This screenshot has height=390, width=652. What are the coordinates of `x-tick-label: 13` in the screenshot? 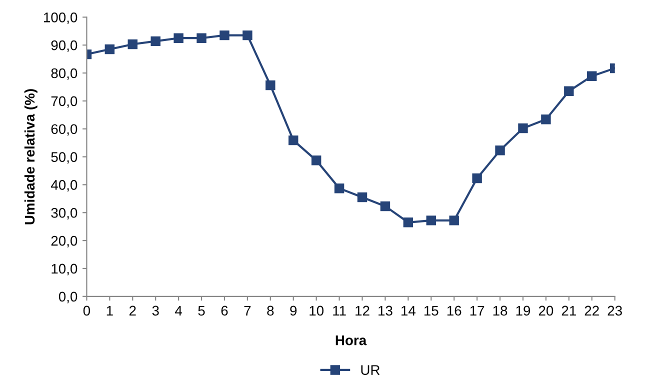 It's located at (385, 311).